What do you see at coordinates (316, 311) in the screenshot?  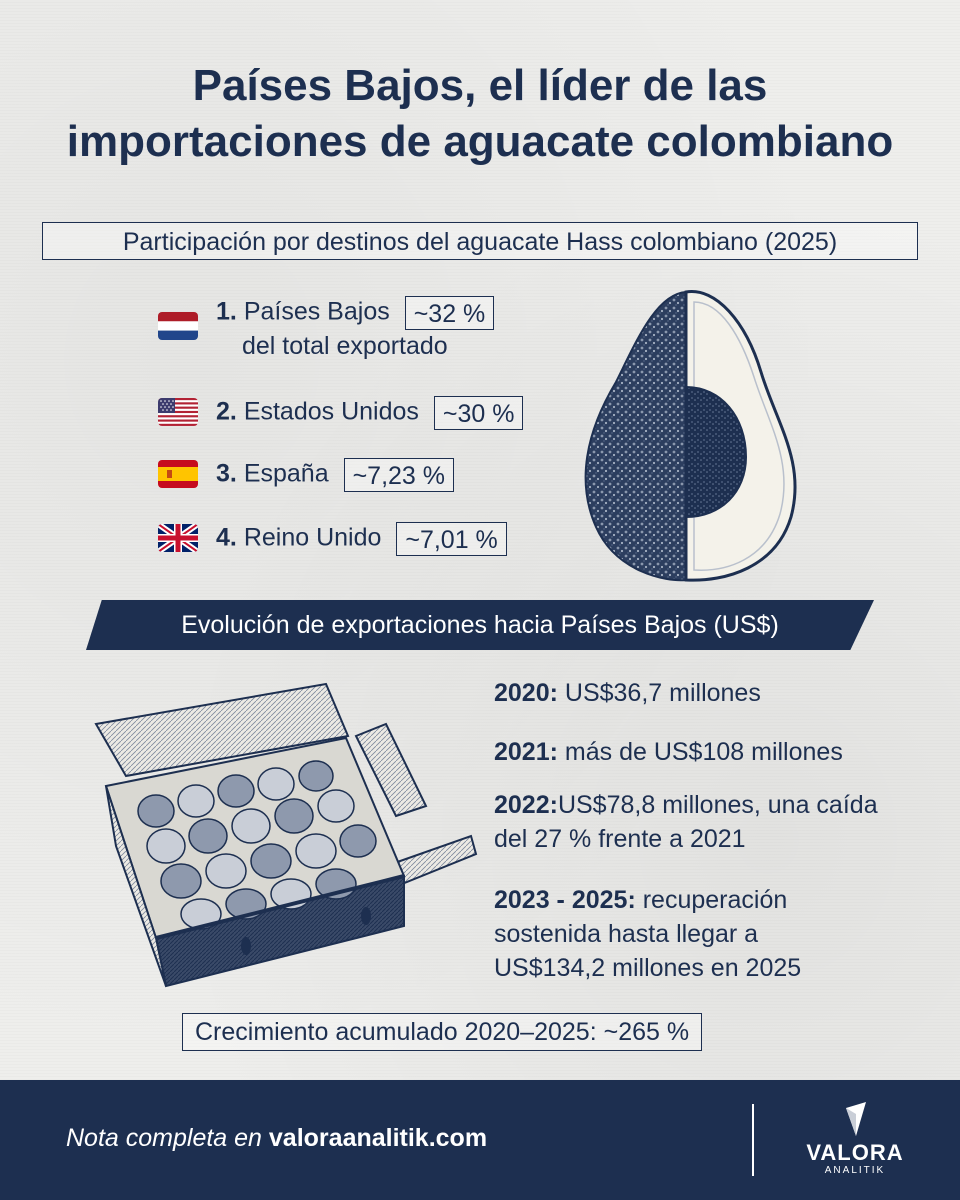 I see `destination-name: Países Bajos` at bounding box center [316, 311].